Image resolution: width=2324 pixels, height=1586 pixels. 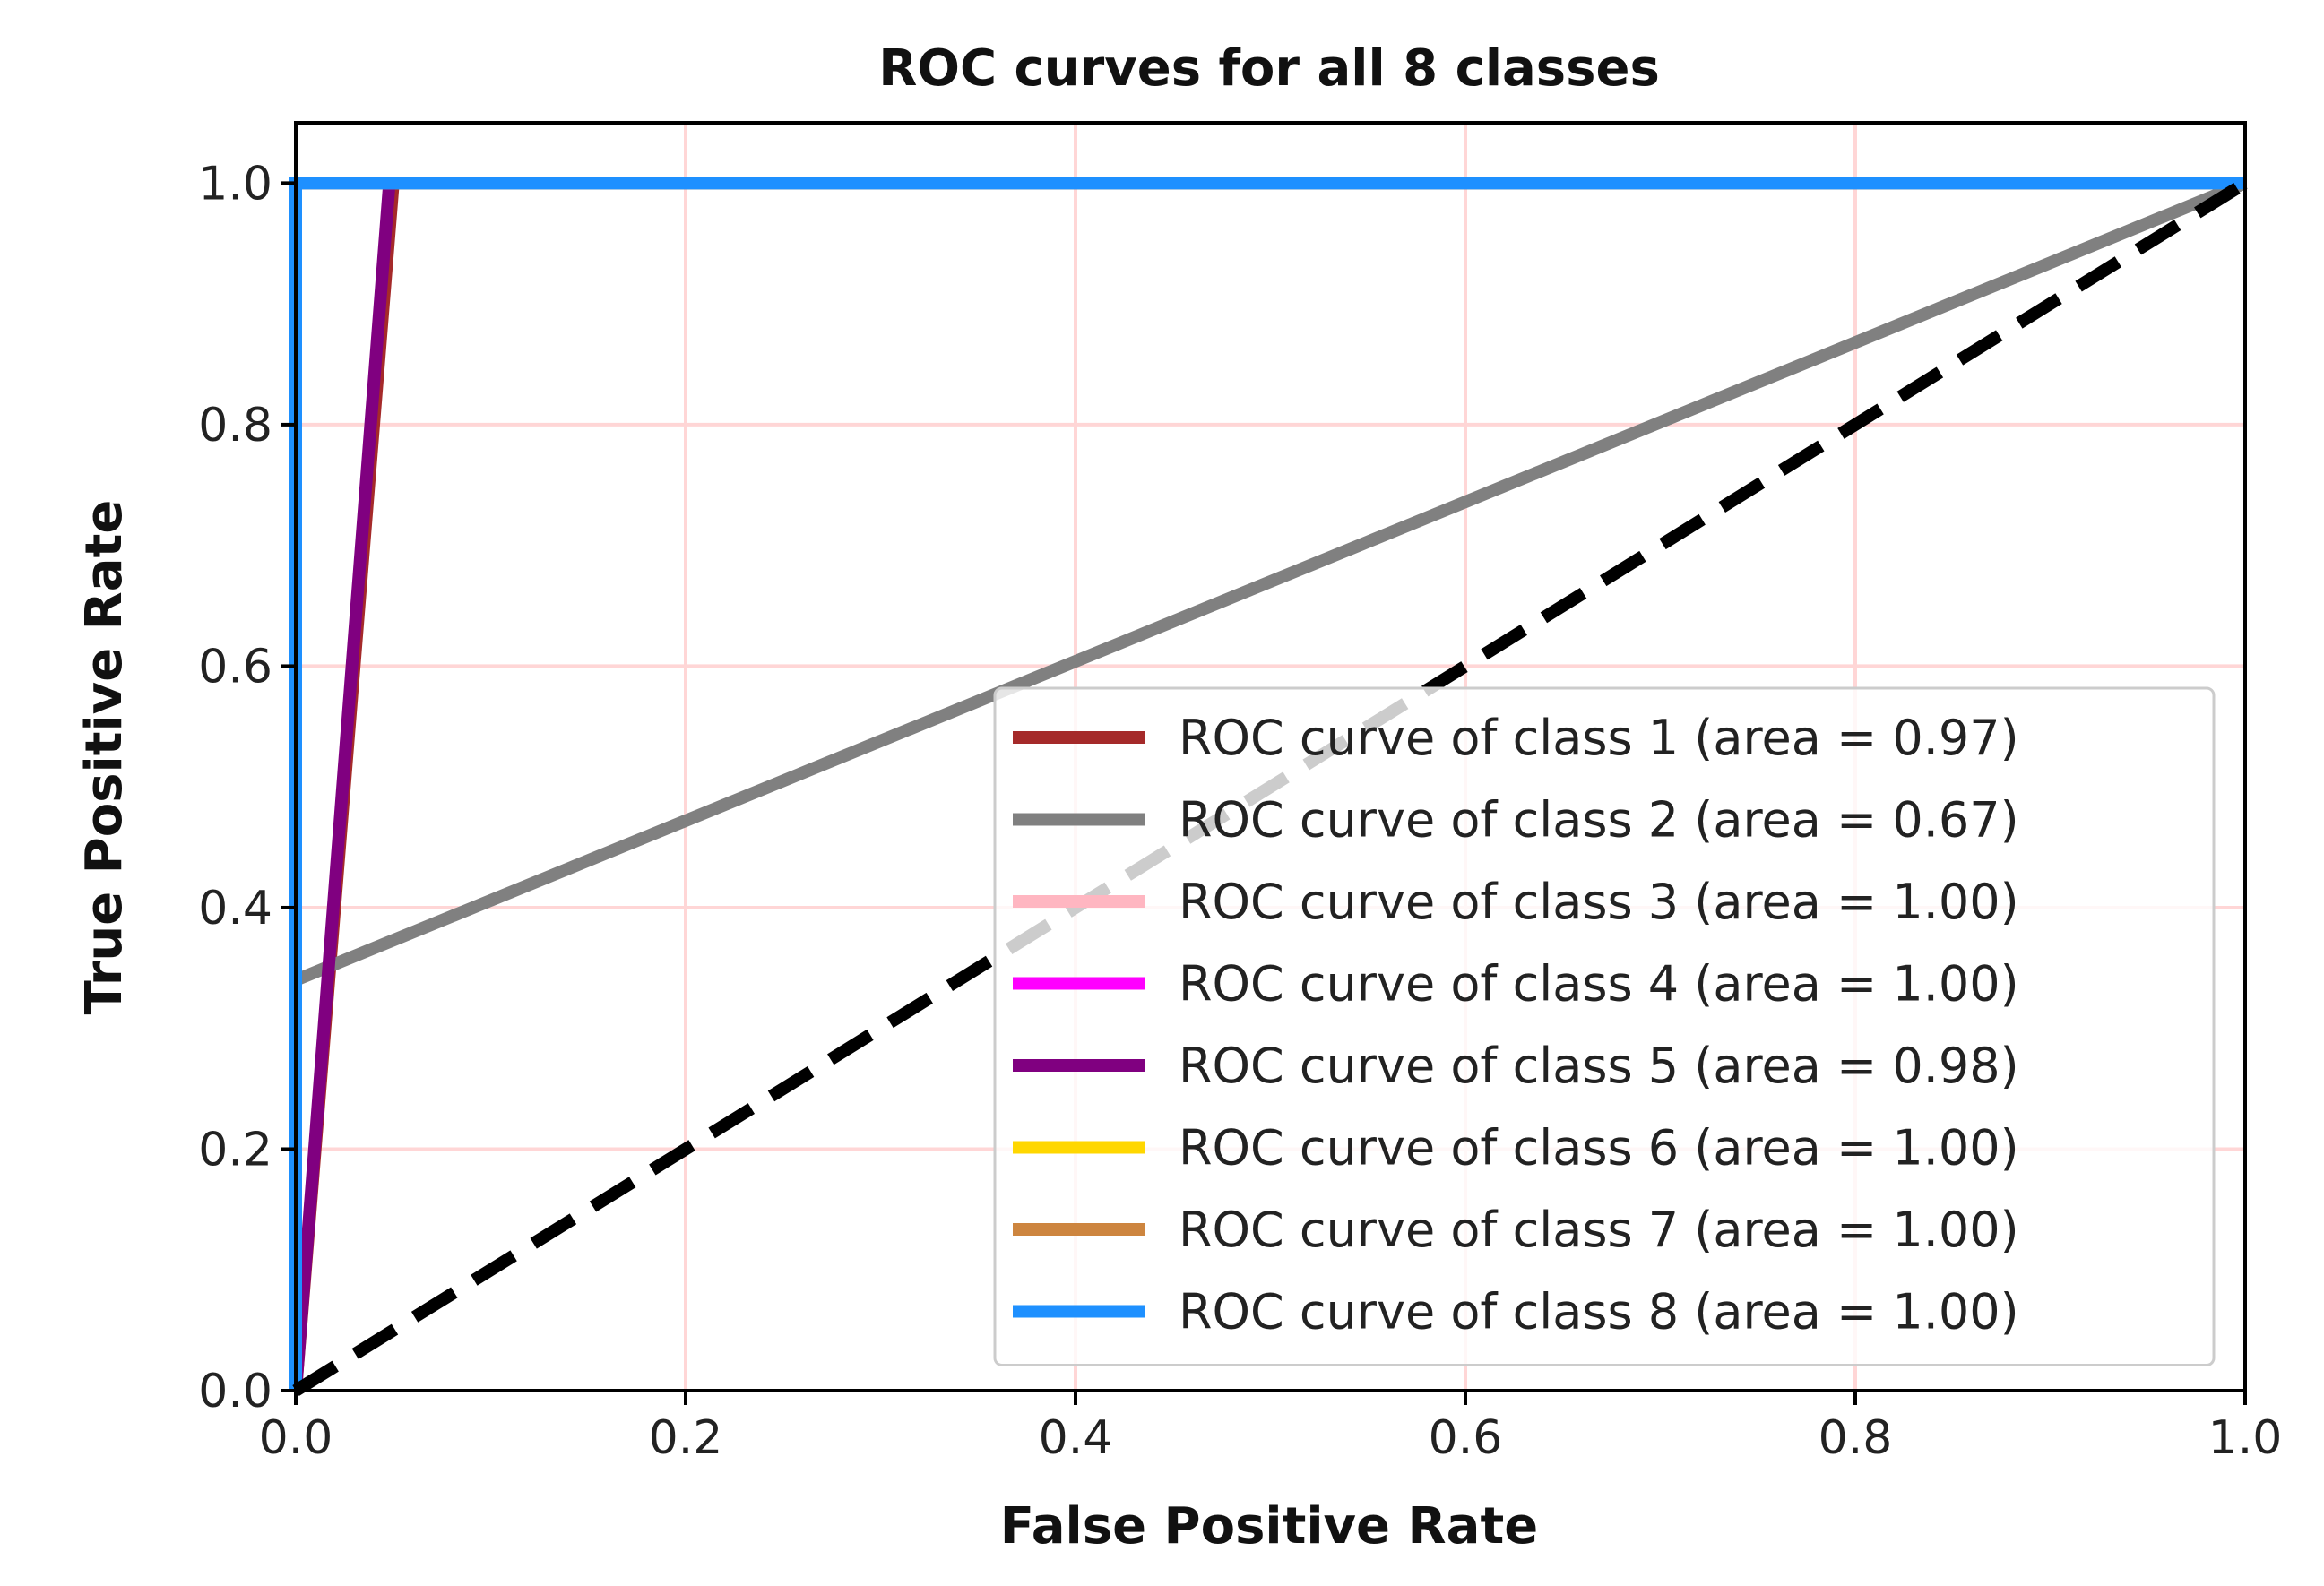 I want to click on legend-label-class-4: ROC curve of class 4 (area = 1.00), so click(x=1599, y=984).